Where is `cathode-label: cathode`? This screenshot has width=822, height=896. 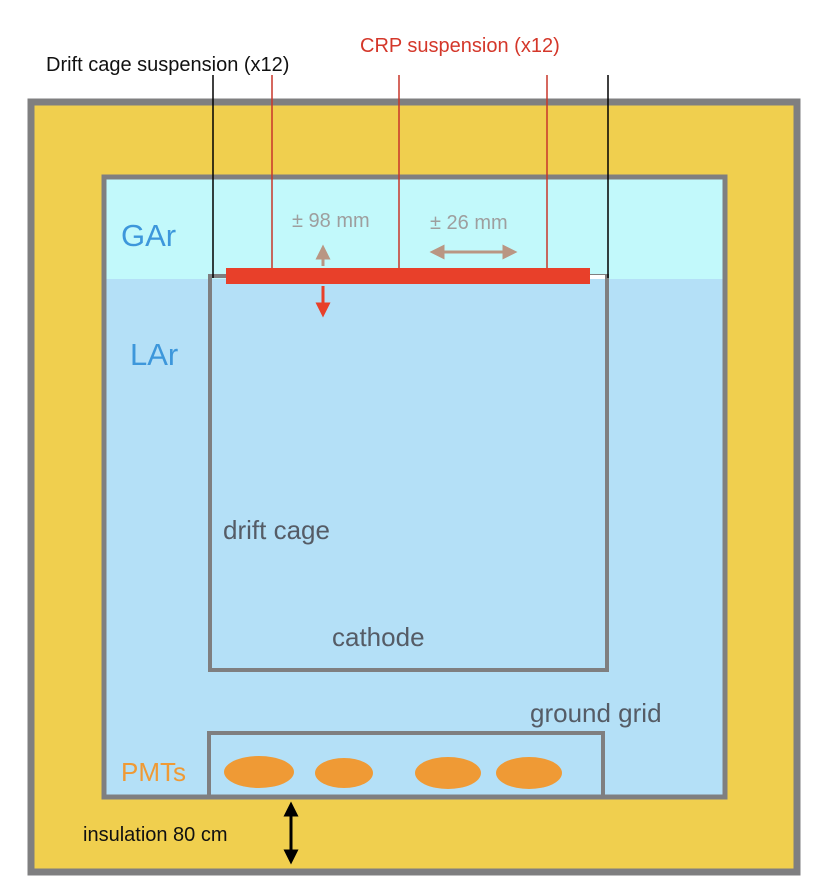
cathode-label: cathode is located at coordinates (378, 637).